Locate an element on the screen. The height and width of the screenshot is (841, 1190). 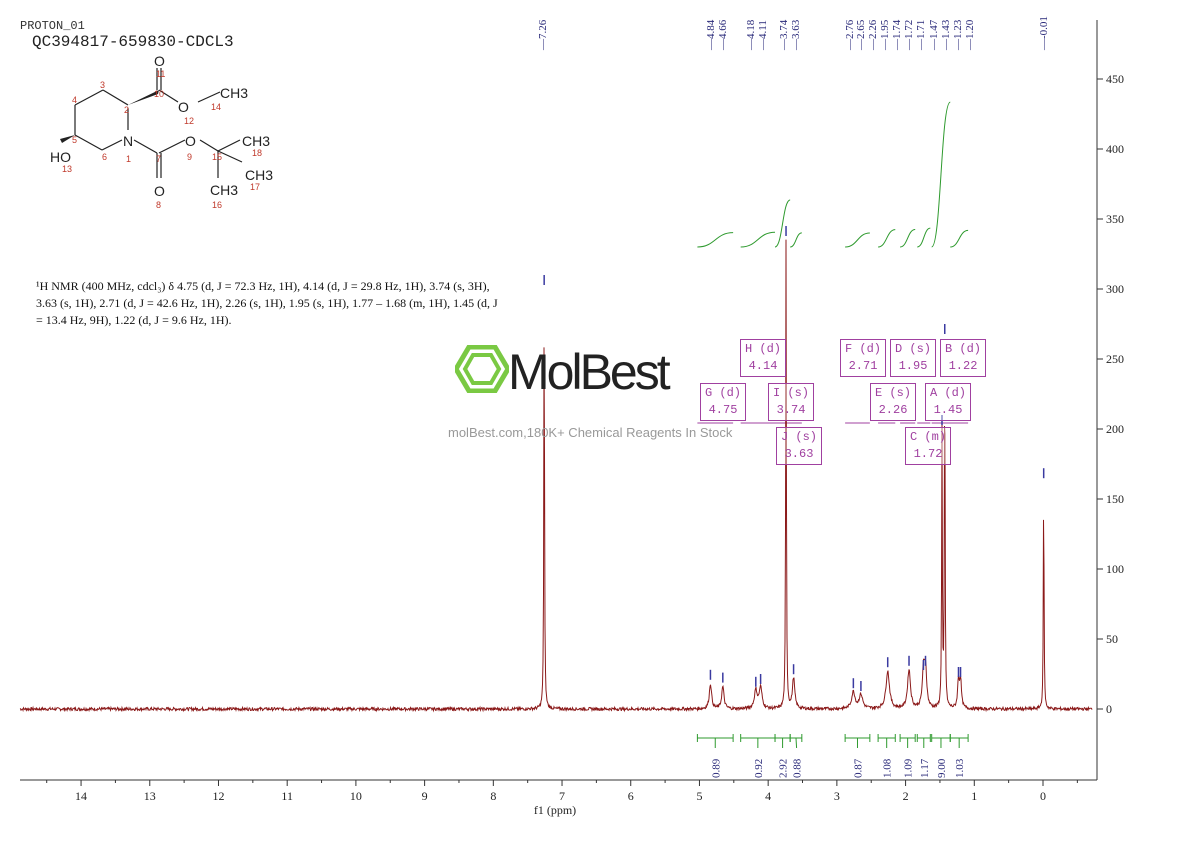
peak-label: —4.84 is located at coordinates (711, 35).